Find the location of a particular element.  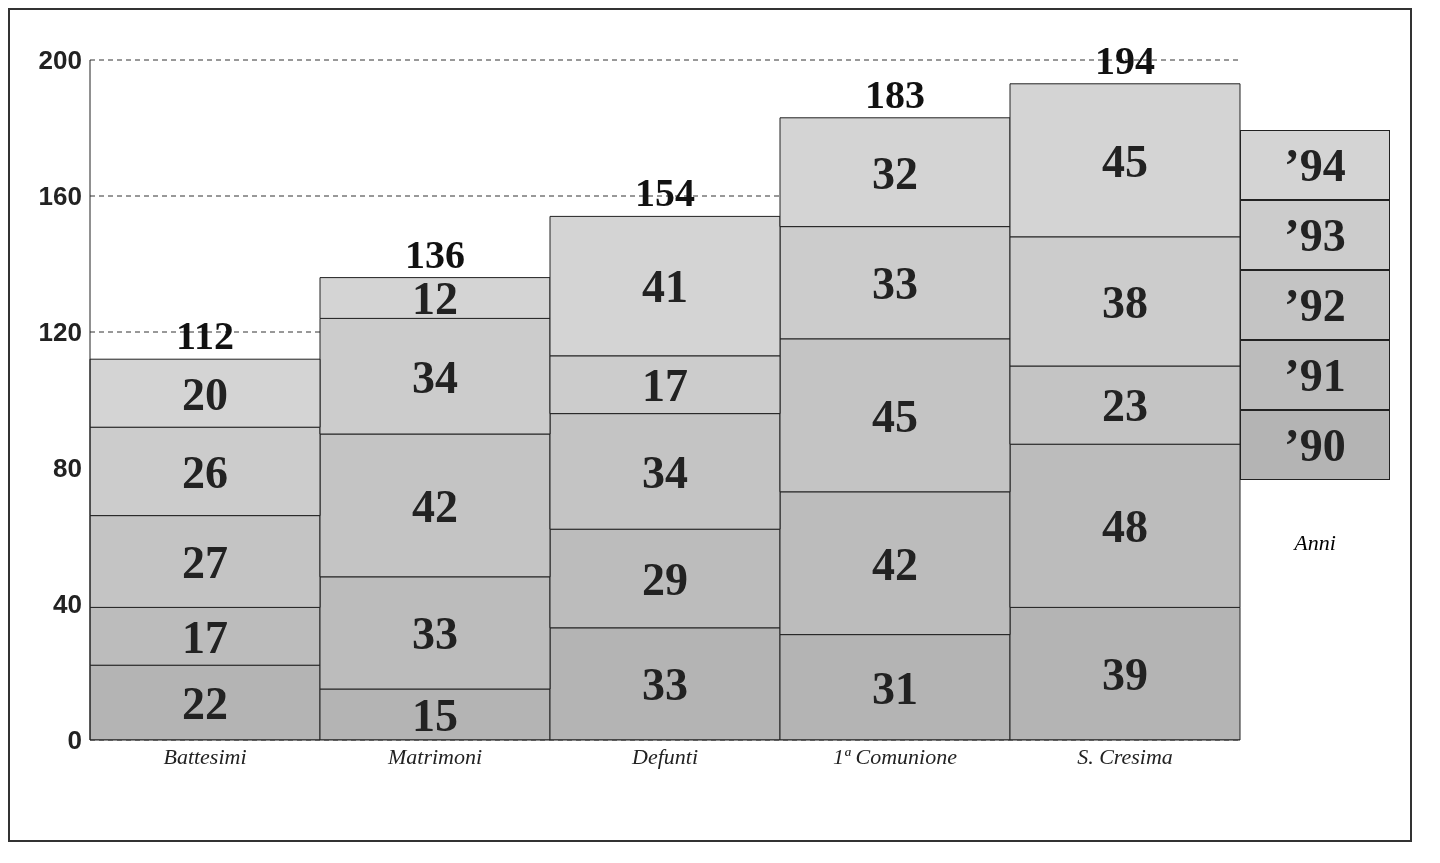

x-tick-label: Matrimoni is located at coordinates (434, 756).